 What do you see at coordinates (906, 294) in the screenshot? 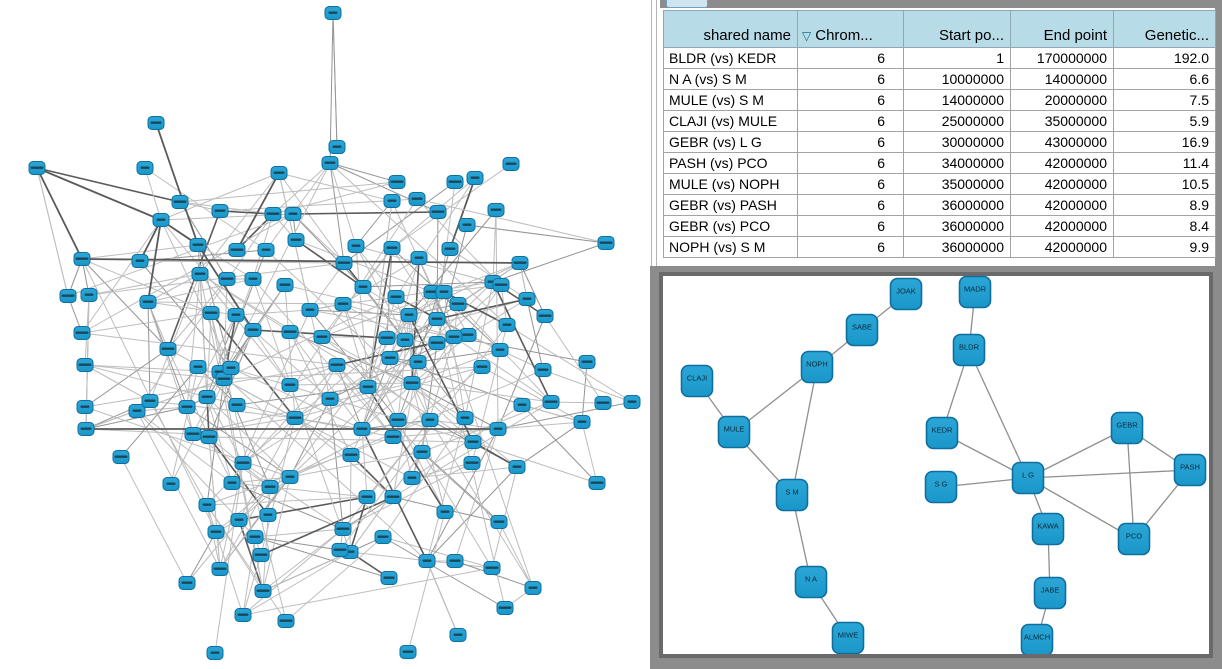
I see `subnetwork-node-joak: JOAK` at bounding box center [906, 294].